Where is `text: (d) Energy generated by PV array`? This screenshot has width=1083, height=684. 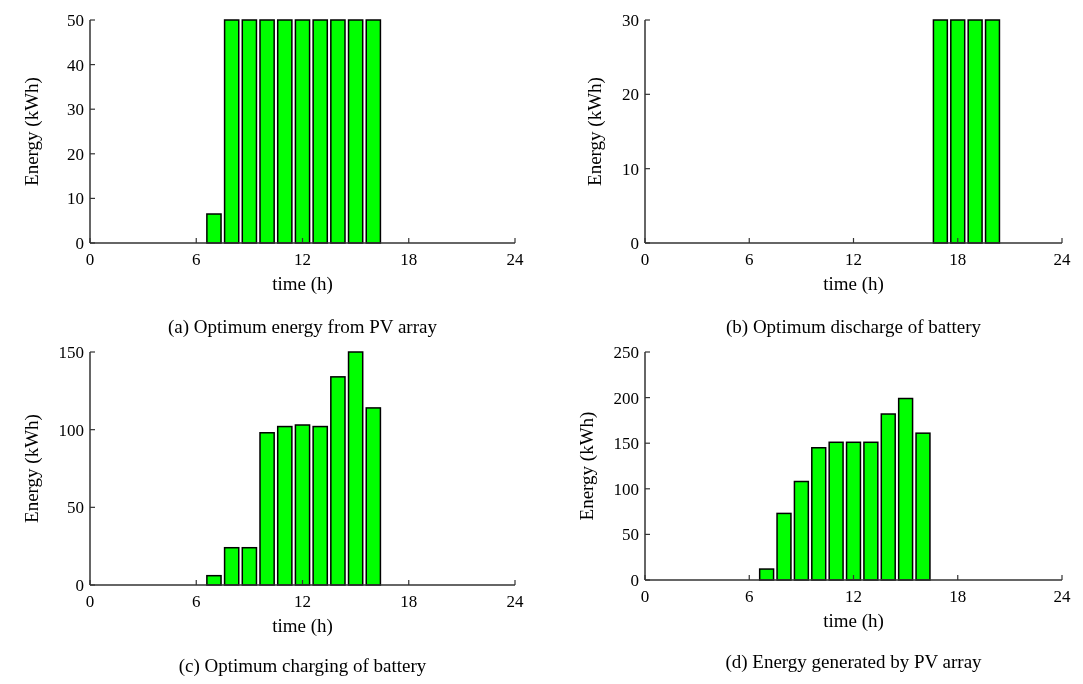
text: (d) Energy generated by PV array is located at coordinates (854, 662).